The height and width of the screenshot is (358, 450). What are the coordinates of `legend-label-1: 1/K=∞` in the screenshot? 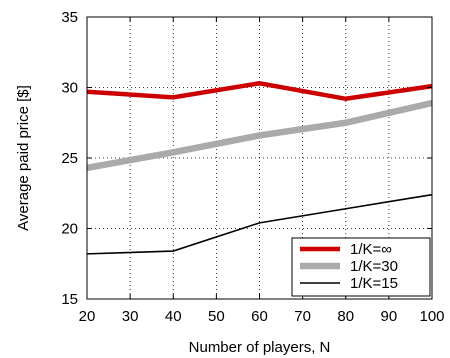 It's located at (371, 249).